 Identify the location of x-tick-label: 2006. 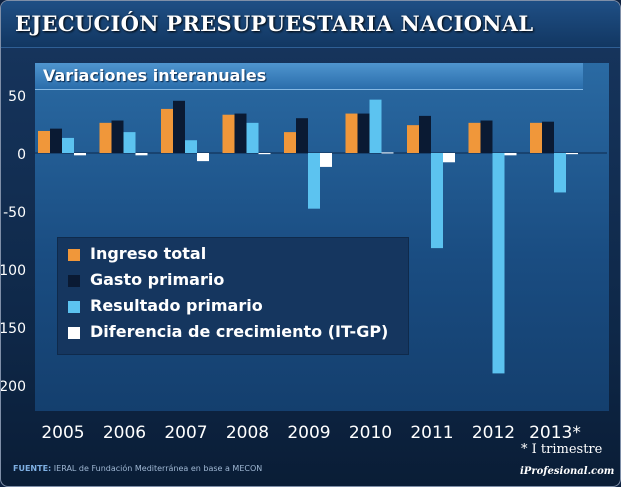
(124, 433).